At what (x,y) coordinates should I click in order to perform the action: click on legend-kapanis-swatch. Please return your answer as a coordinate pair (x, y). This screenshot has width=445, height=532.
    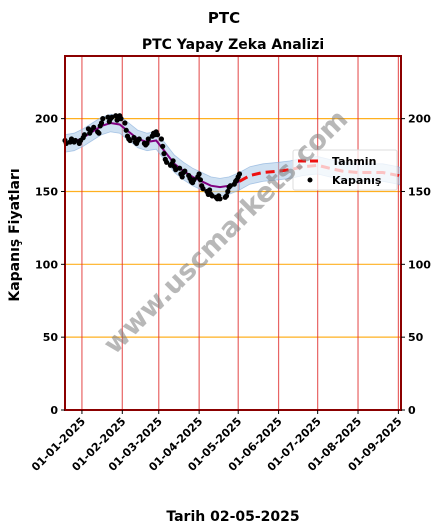
    Looking at the image, I should click on (310, 180).